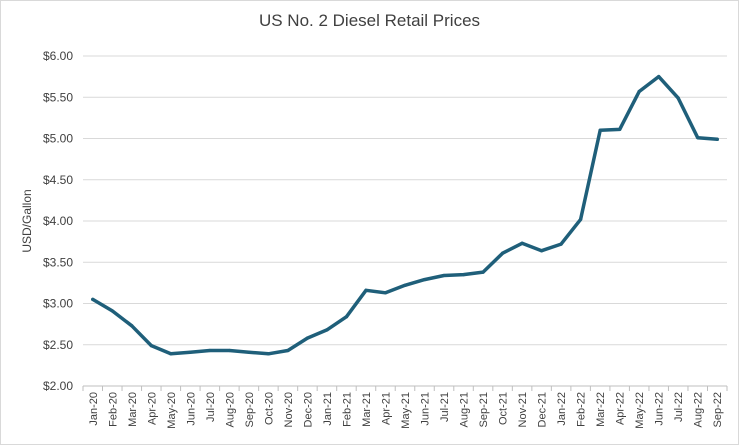 Image resolution: width=739 pixels, height=445 pixels. Describe the element at coordinates (58, 304) in the screenshot. I see `y-tick-label: $3.00` at that location.